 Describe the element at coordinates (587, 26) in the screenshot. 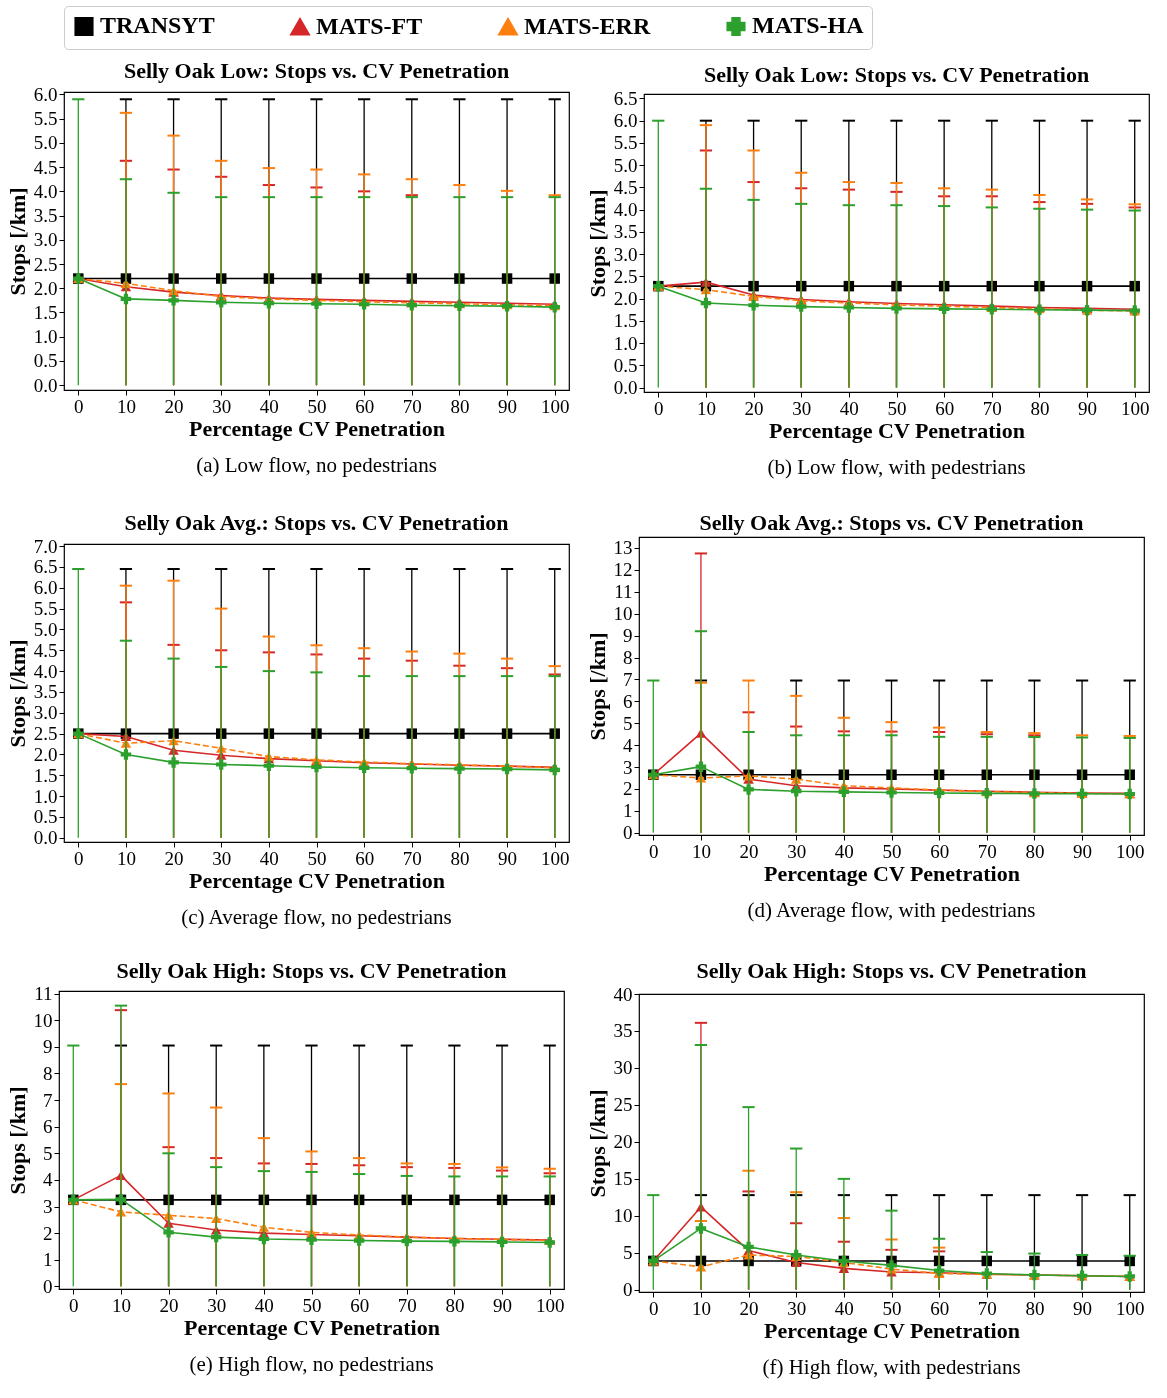

I see `legend-label: MATS-ERR` at that location.